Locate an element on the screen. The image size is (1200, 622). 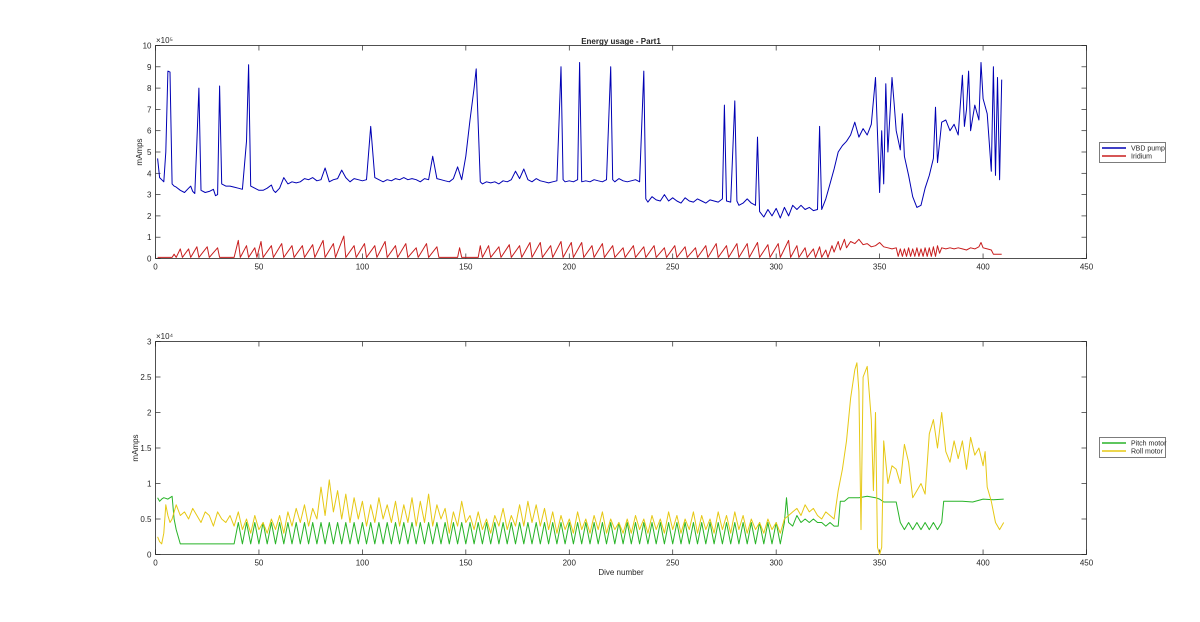
bottom-x-tick-label: 400 is located at coordinates (983, 563).